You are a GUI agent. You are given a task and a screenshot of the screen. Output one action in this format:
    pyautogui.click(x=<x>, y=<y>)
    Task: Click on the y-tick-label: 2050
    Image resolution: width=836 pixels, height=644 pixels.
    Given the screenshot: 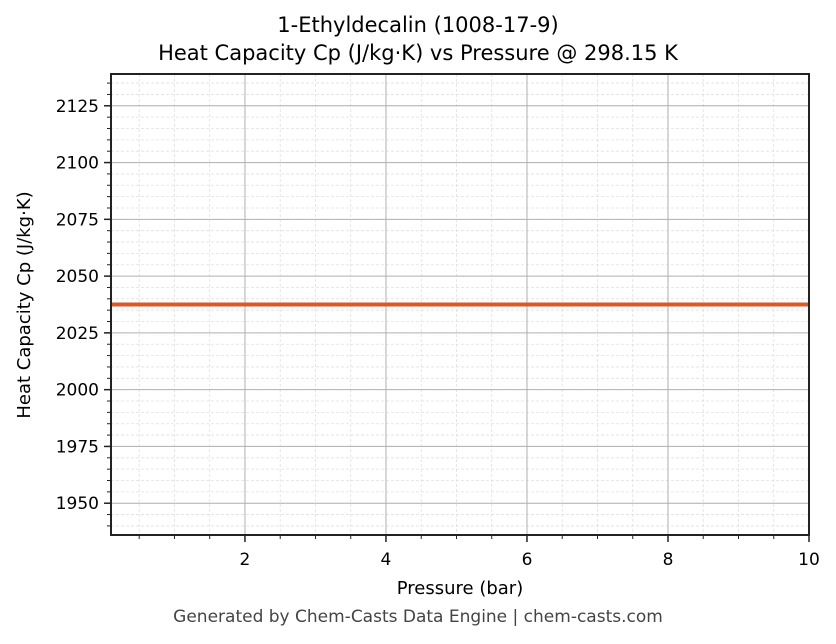 What is the action you would take?
    pyautogui.click(x=77, y=277)
    